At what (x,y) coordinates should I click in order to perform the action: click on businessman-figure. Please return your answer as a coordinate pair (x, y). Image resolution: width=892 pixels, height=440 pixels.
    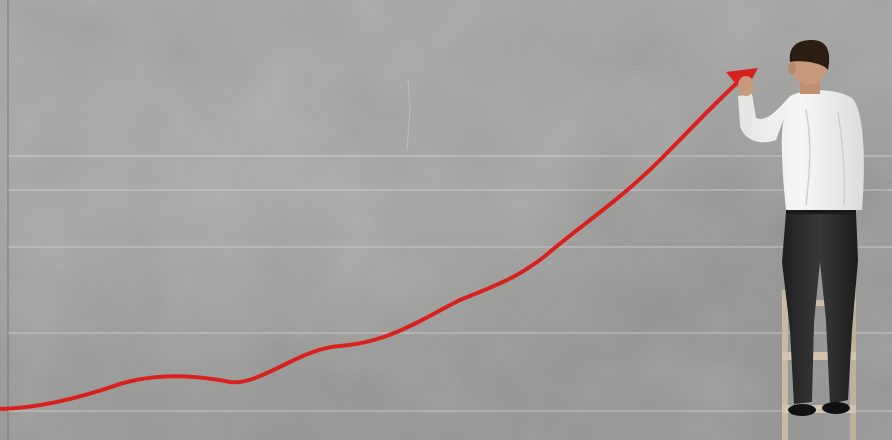
    Looking at the image, I should click on (801, 228).